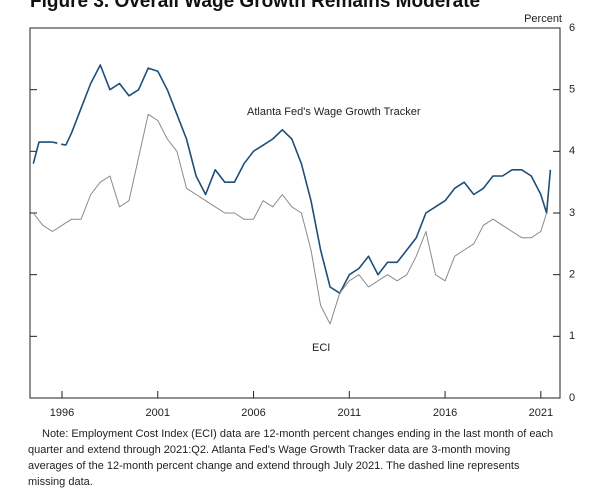 This screenshot has width=600, height=490. What do you see at coordinates (349, 413) in the screenshot?
I see `x-tick-label: 2011` at bounding box center [349, 413].